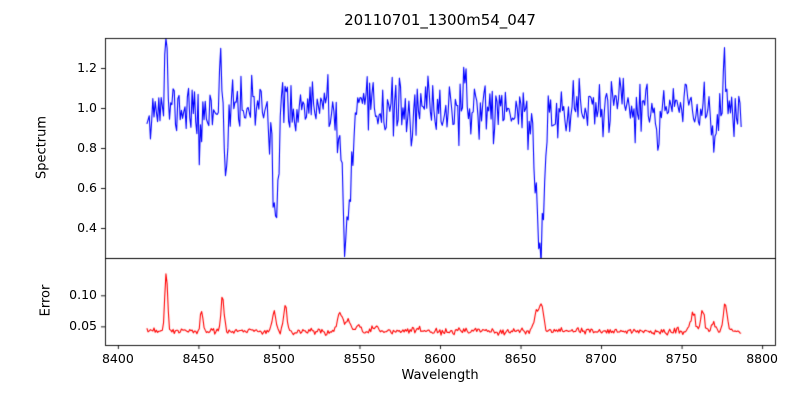  I want to click on x-tick-label: 8600, so click(440, 358).